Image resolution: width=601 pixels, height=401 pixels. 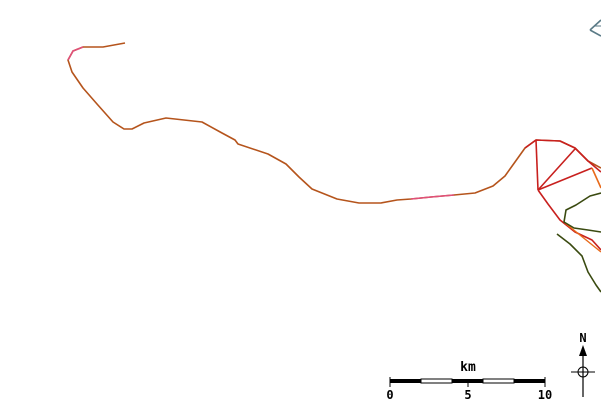 I want to click on scale-unit-label: km, so click(x=468, y=367).